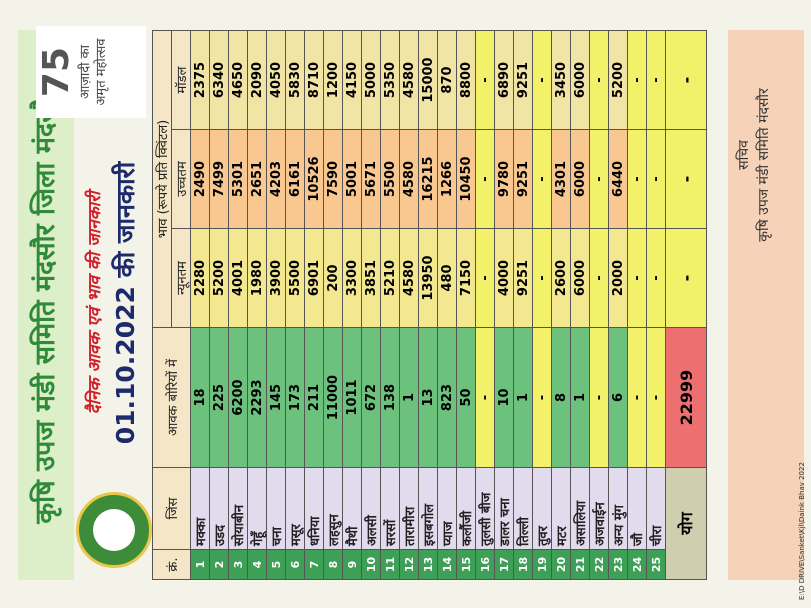  Describe the element at coordinates (352, 564) in the screenshot. I see `cell: 9` at that location.